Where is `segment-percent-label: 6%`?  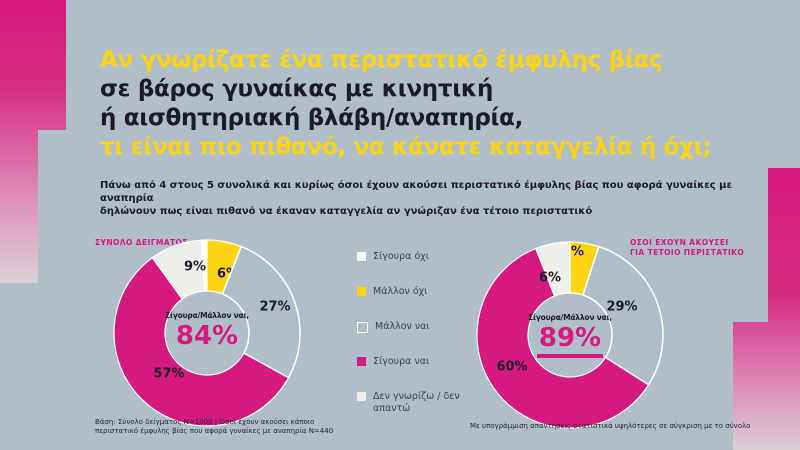
segment-percent-label: 6% is located at coordinates (550, 278).